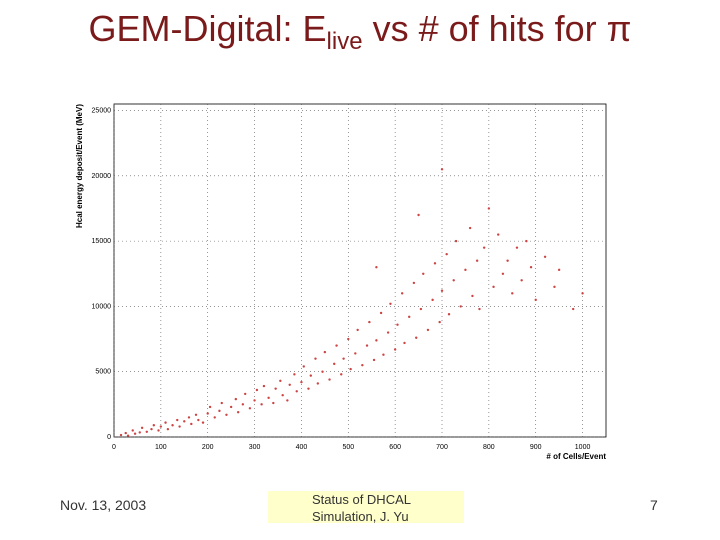 This screenshot has width=720, height=540. What do you see at coordinates (395, 447) in the screenshot?
I see `x-tick-label: 600` at bounding box center [395, 447].